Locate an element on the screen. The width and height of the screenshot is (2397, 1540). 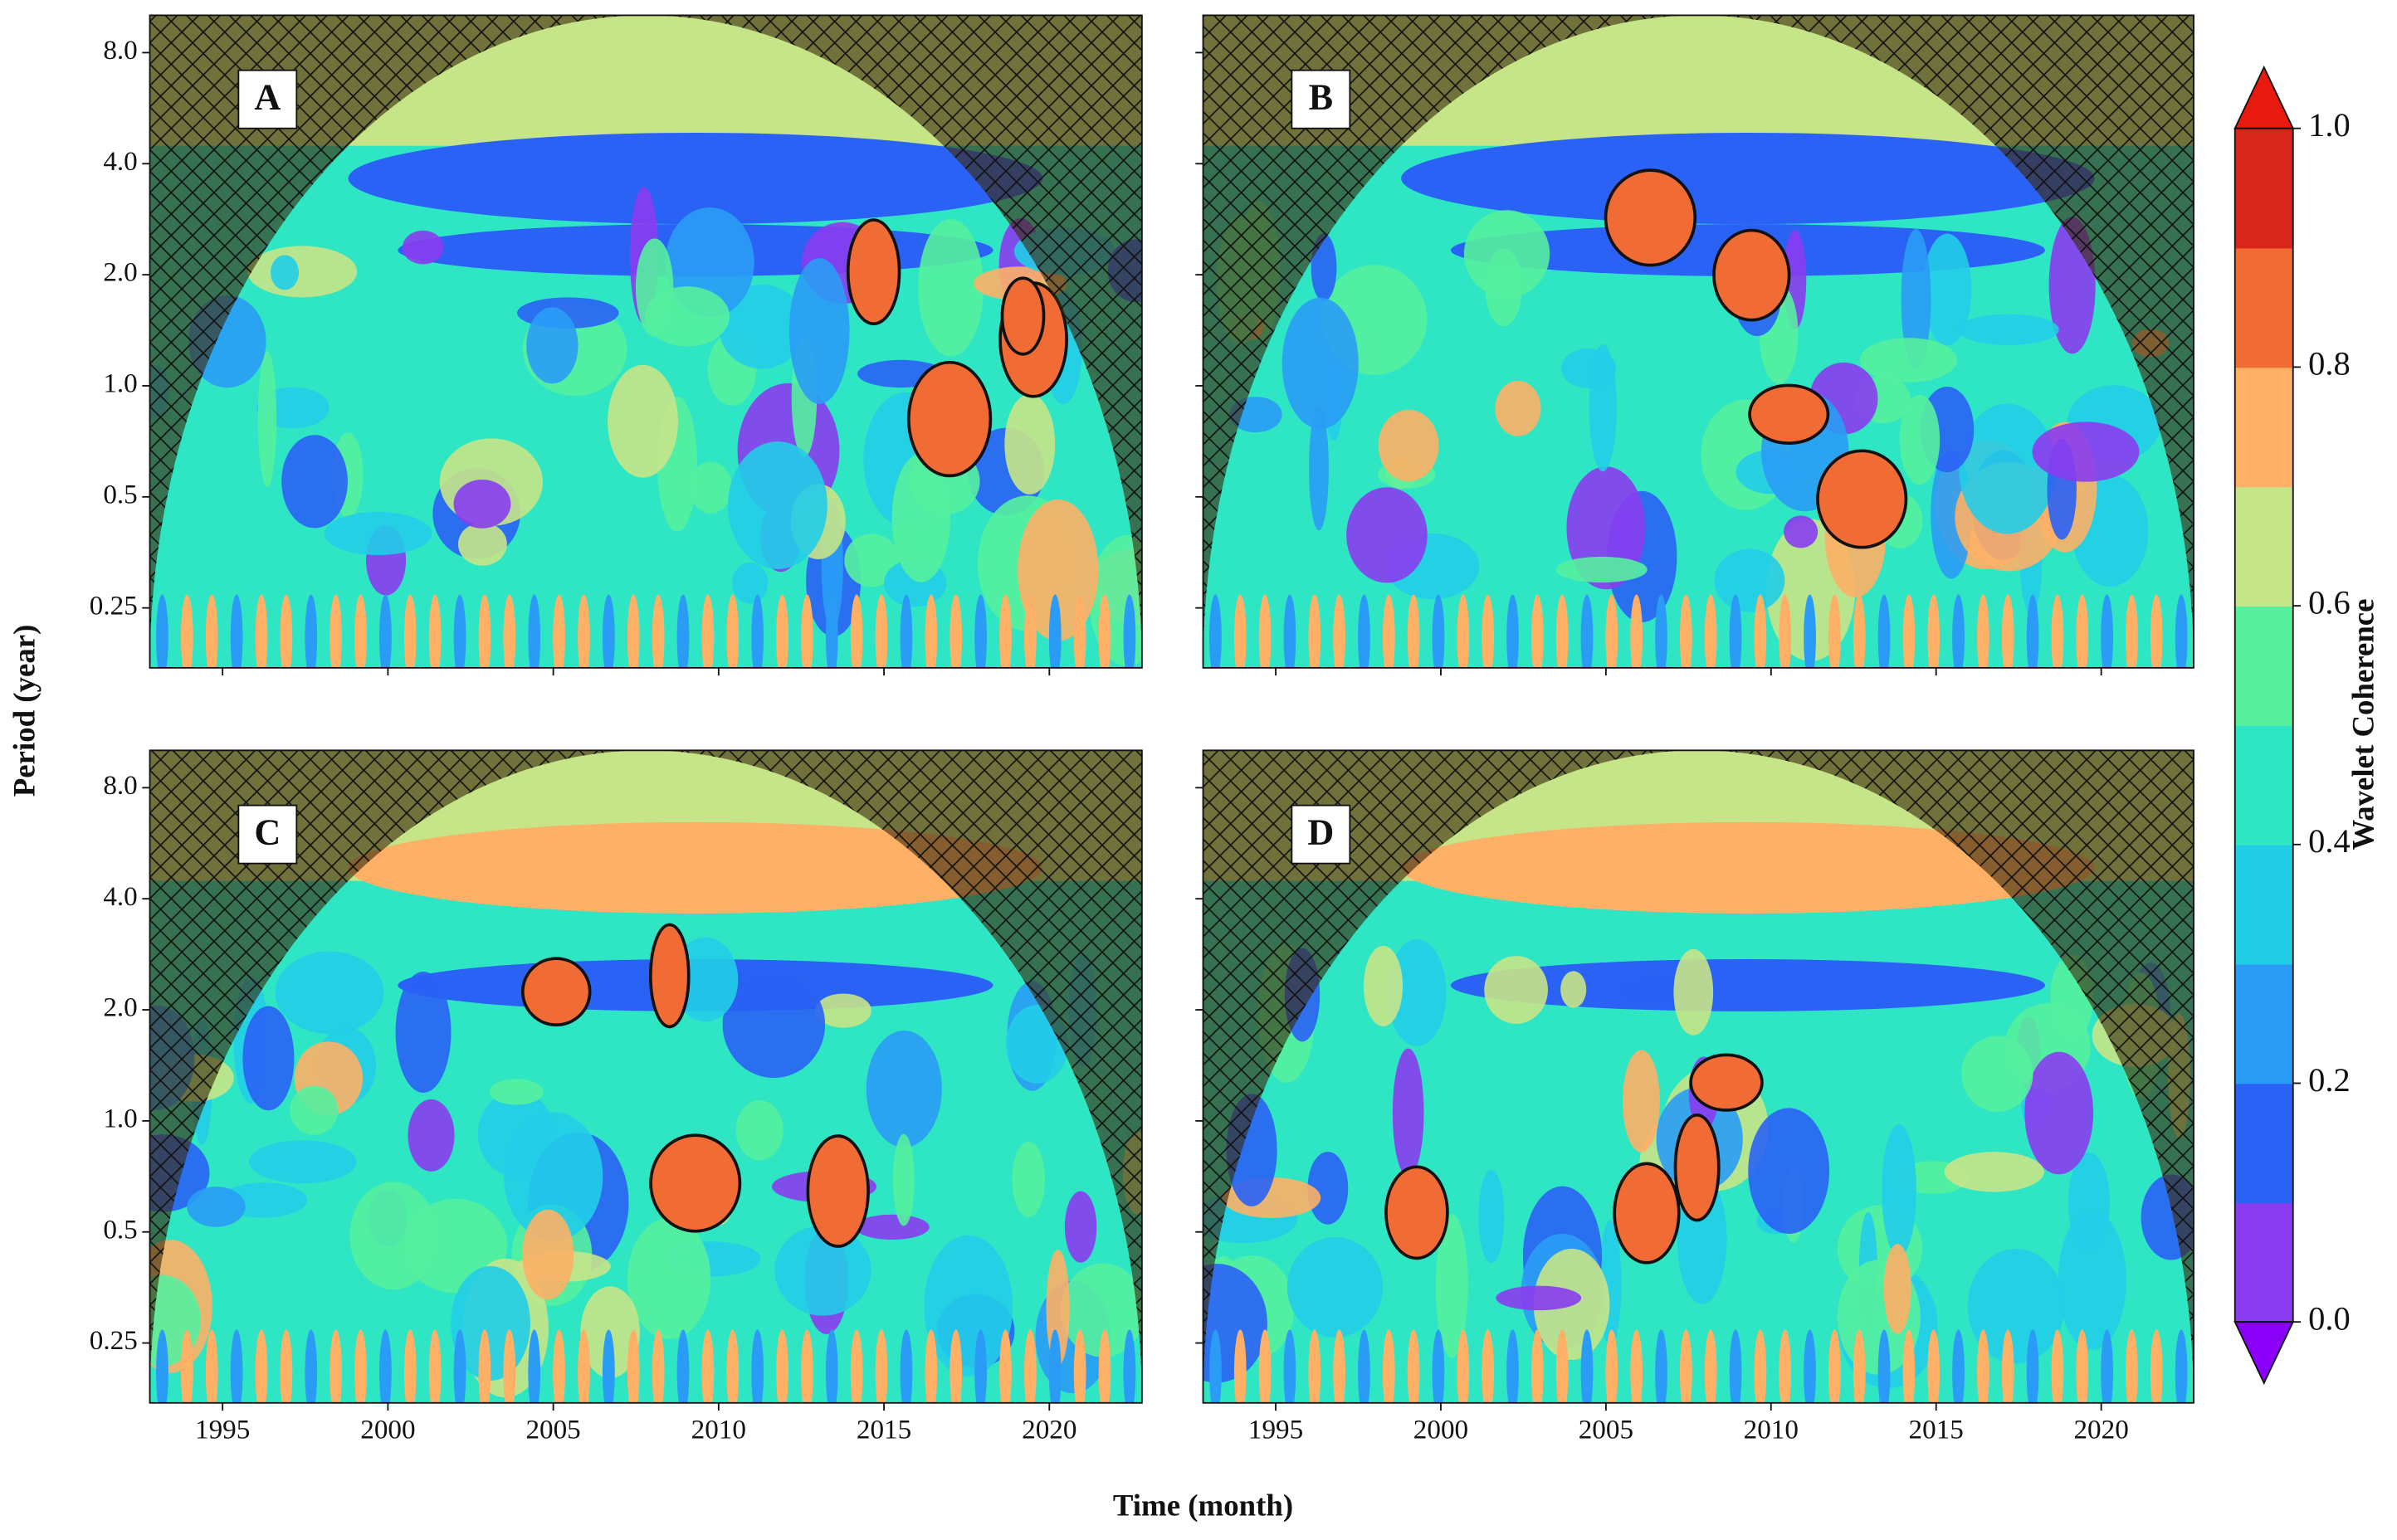
colorbar-tick-label: 0.6 is located at coordinates (2330, 602).